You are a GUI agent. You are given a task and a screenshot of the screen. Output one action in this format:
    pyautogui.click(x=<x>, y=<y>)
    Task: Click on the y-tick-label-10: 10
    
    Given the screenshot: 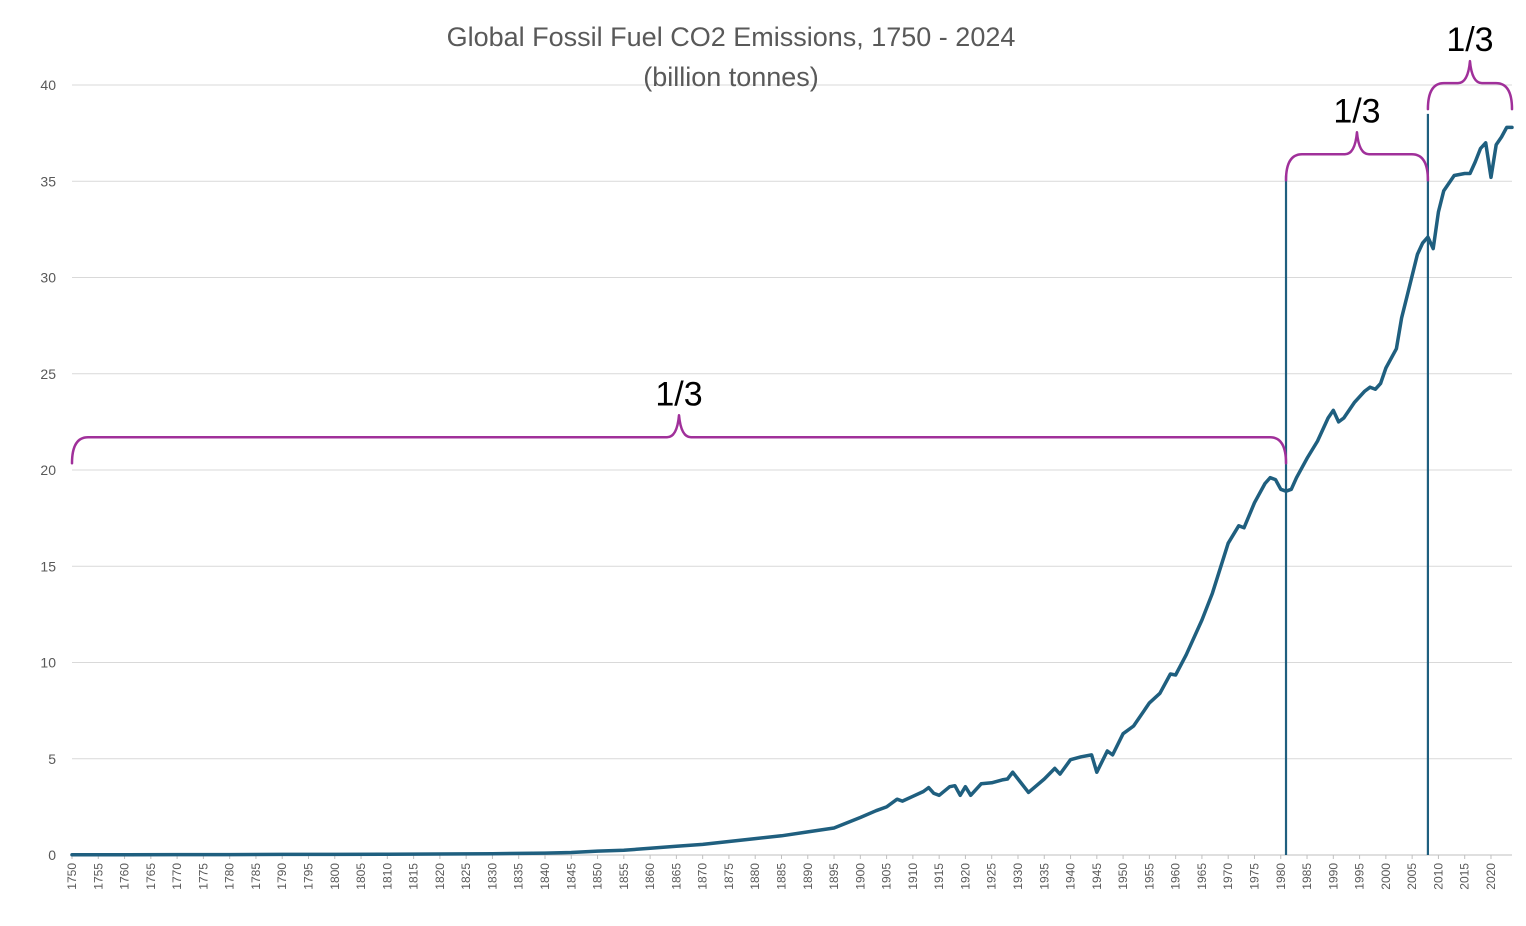 What is the action you would take?
    pyautogui.click(x=48, y=663)
    